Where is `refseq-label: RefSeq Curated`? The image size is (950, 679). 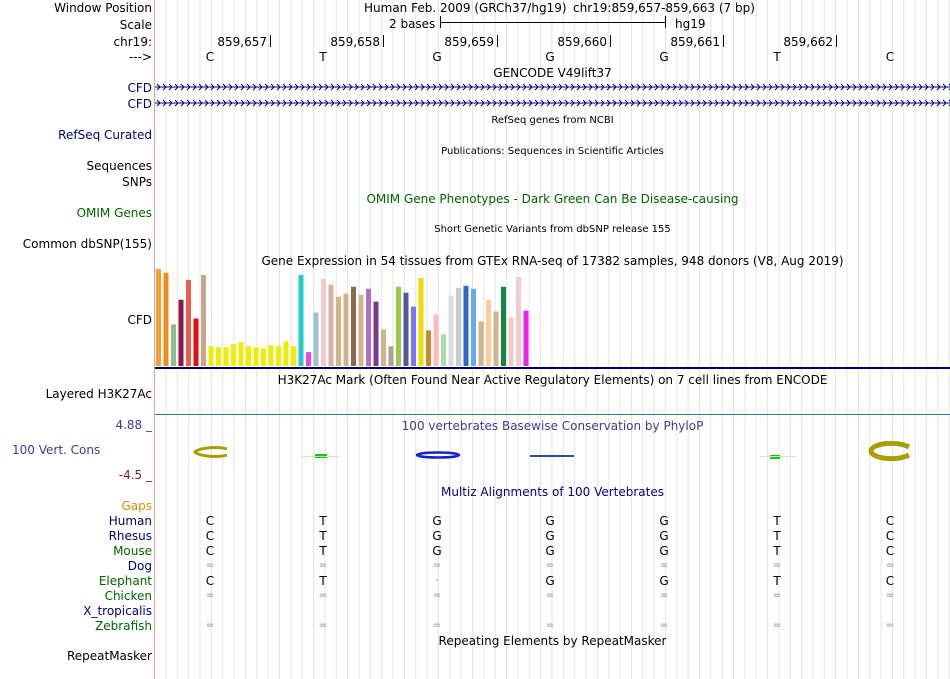 refseq-label: RefSeq Curated is located at coordinates (105, 135).